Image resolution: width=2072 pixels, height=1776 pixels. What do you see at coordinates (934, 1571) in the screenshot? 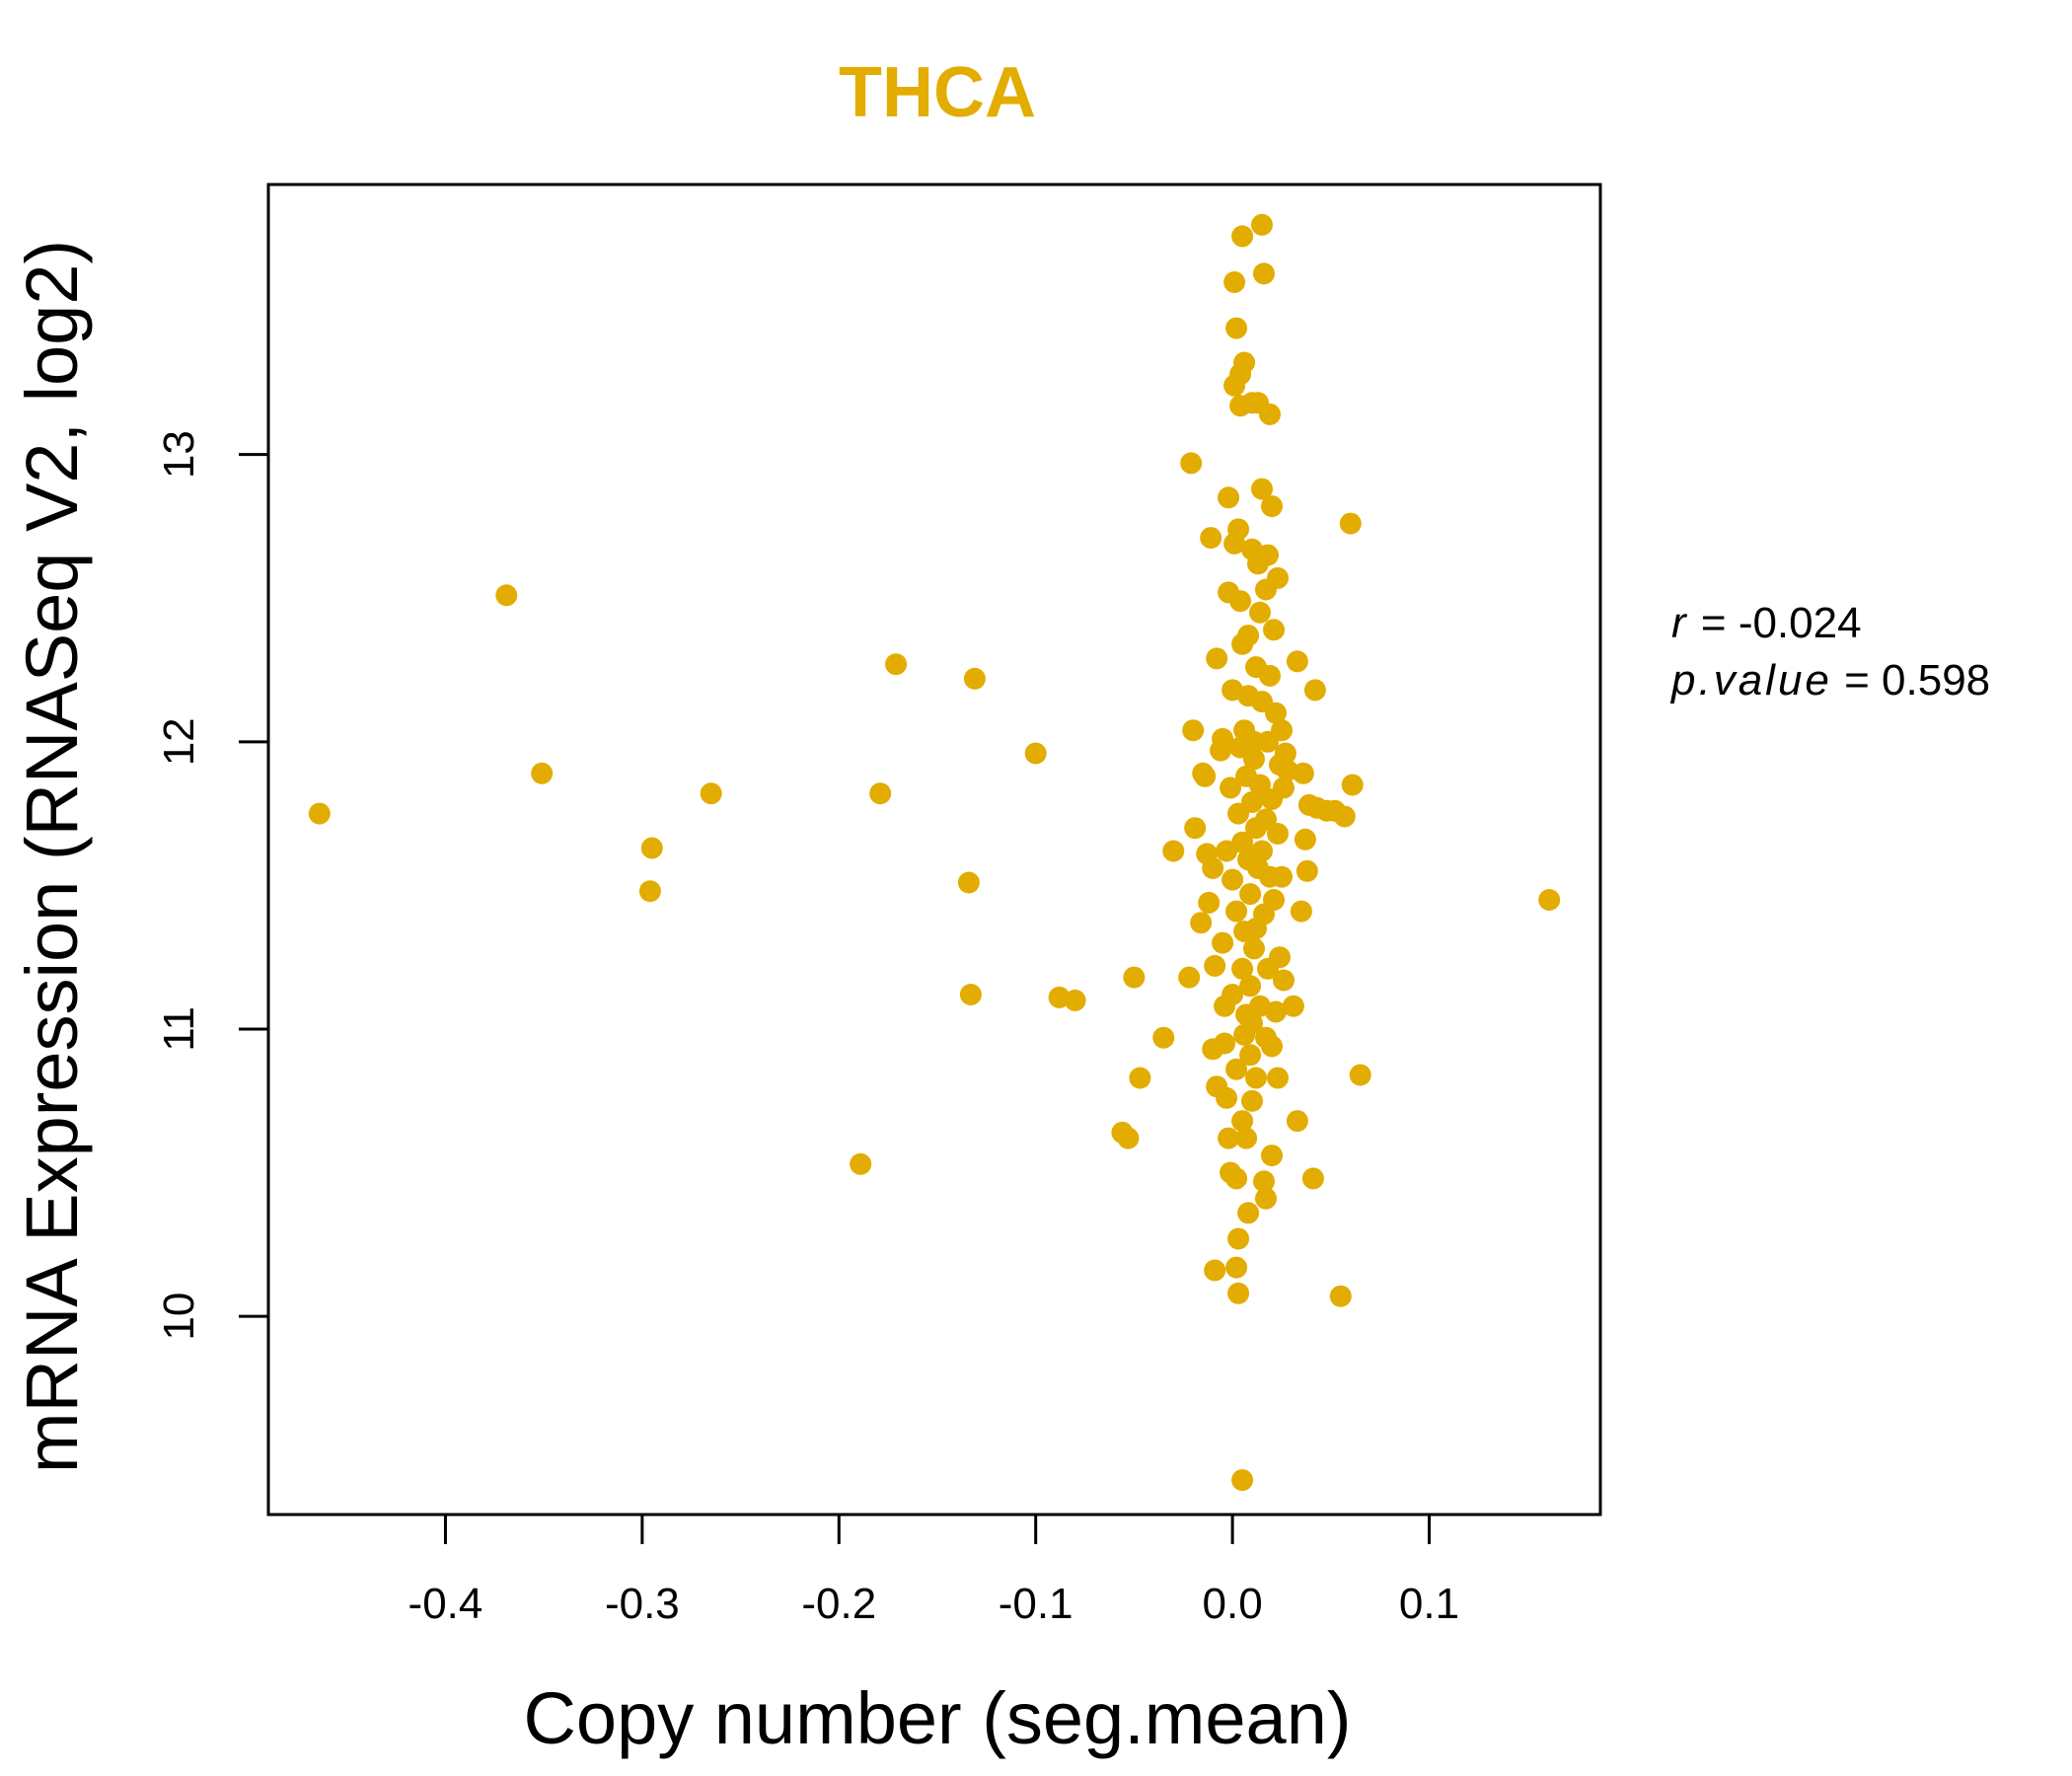
I see `x-axis: -0.4 -0.3 -0.2 -0.1 0.0 0.1` at bounding box center [934, 1571].